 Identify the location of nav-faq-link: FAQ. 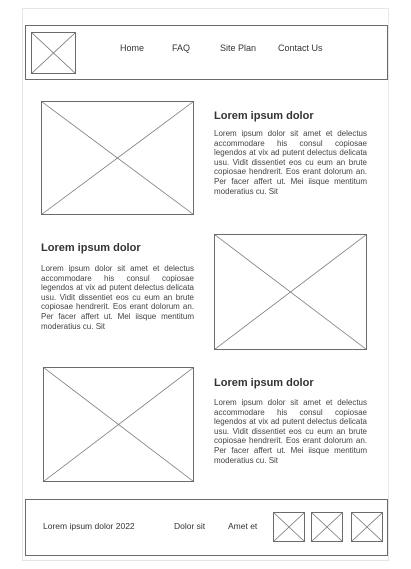
(181, 48).